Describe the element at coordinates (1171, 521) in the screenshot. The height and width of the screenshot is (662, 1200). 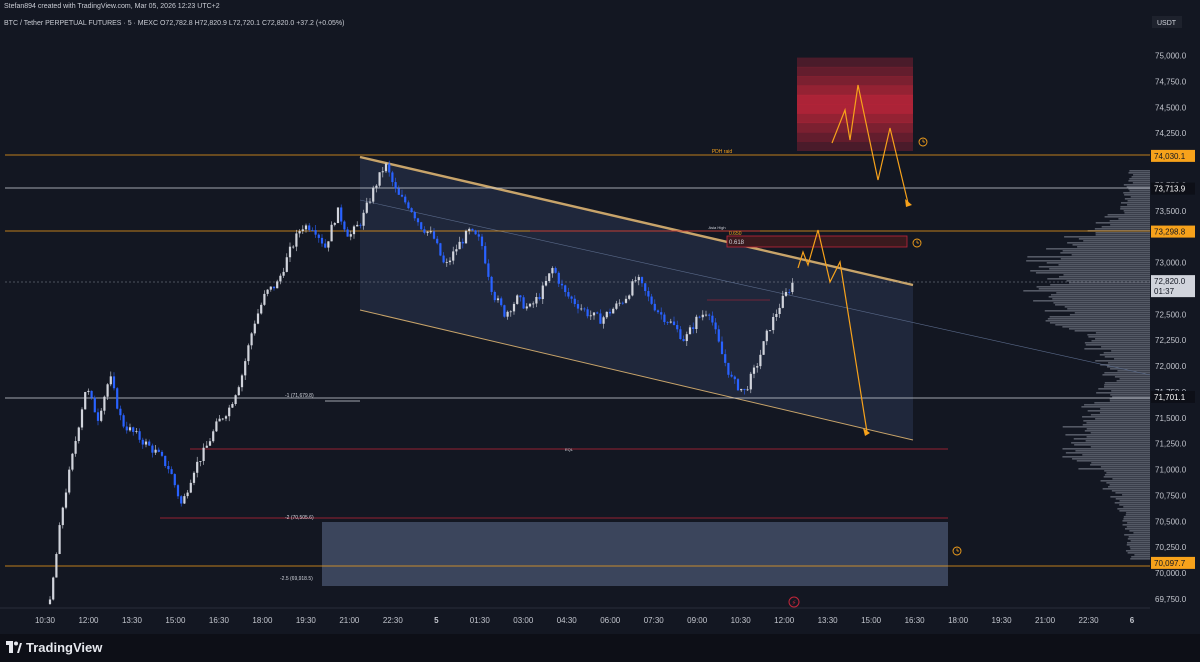
I see `price-tick-label: 70,500.0` at that location.